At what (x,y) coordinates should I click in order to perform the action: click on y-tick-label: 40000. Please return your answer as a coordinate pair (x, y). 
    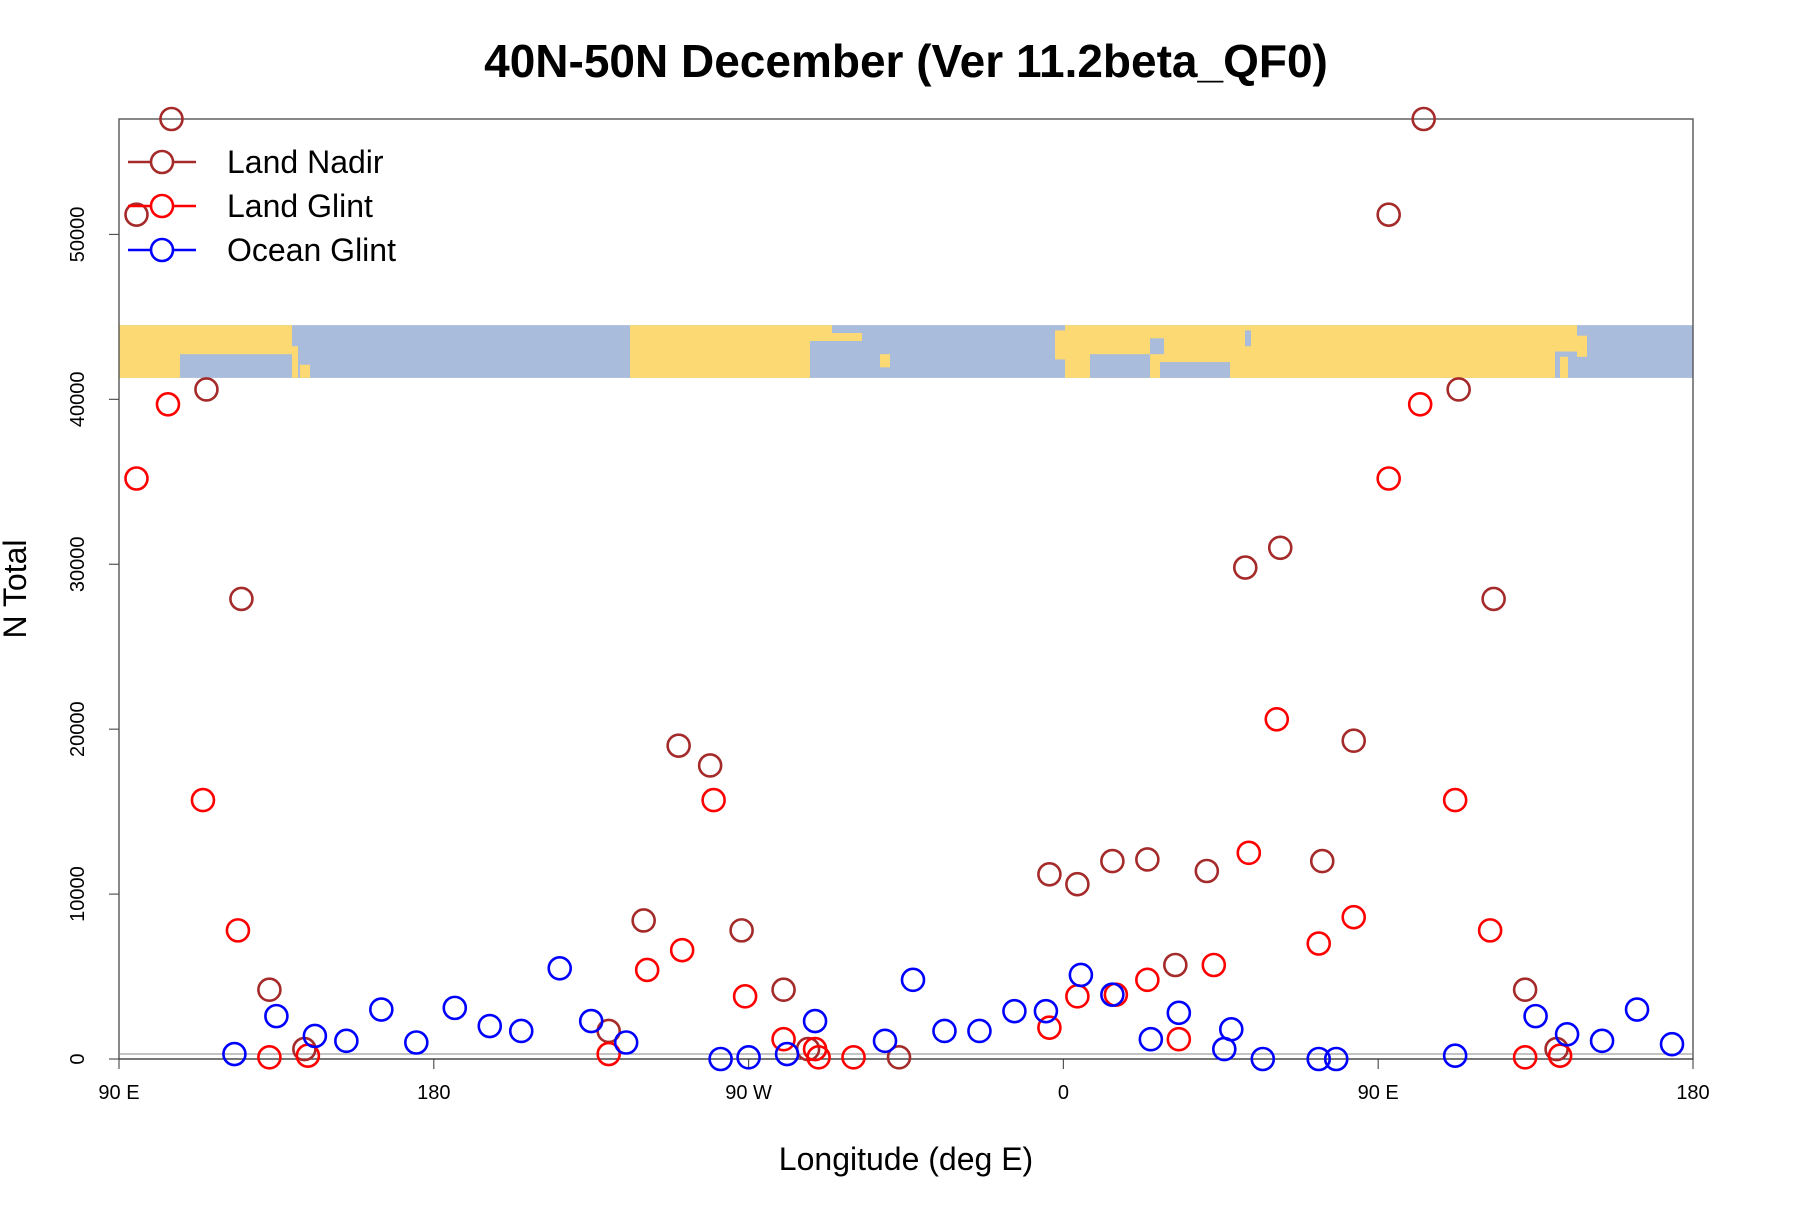
    Looking at the image, I should click on (78, 400).